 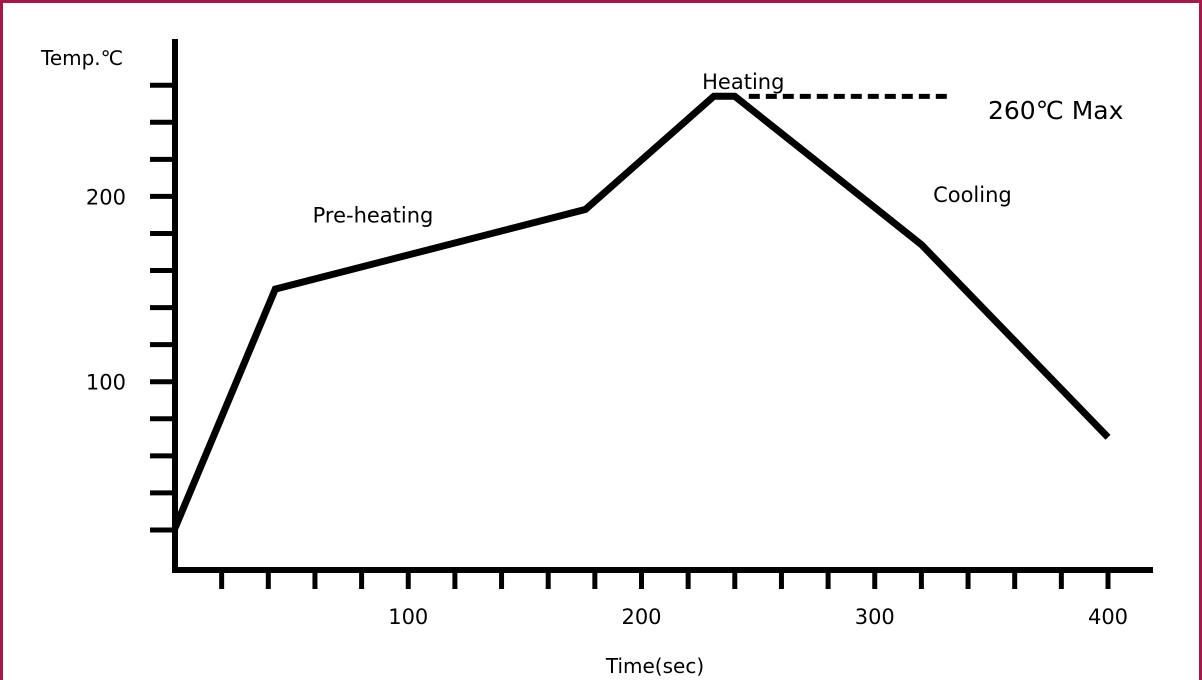 What do you see at coordinates (875, 617) in the screenshot?
I see `x-tick-label: 300` at bounding box center [875, 617].